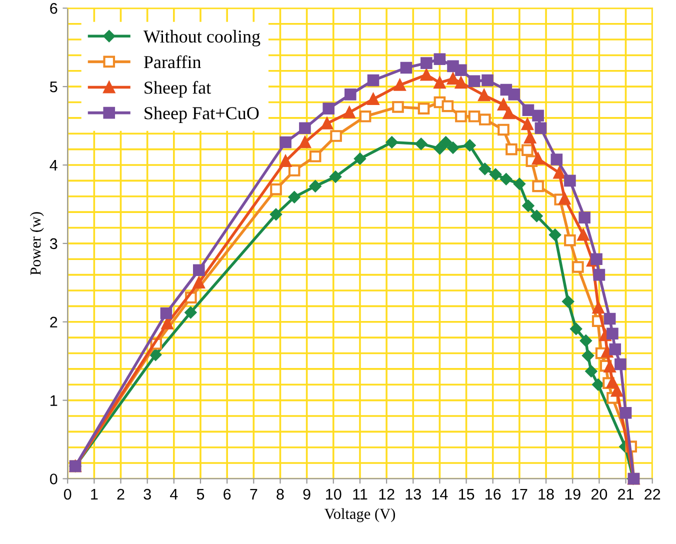  I want to click on legend-label: Without cooling, so click(201, 38).